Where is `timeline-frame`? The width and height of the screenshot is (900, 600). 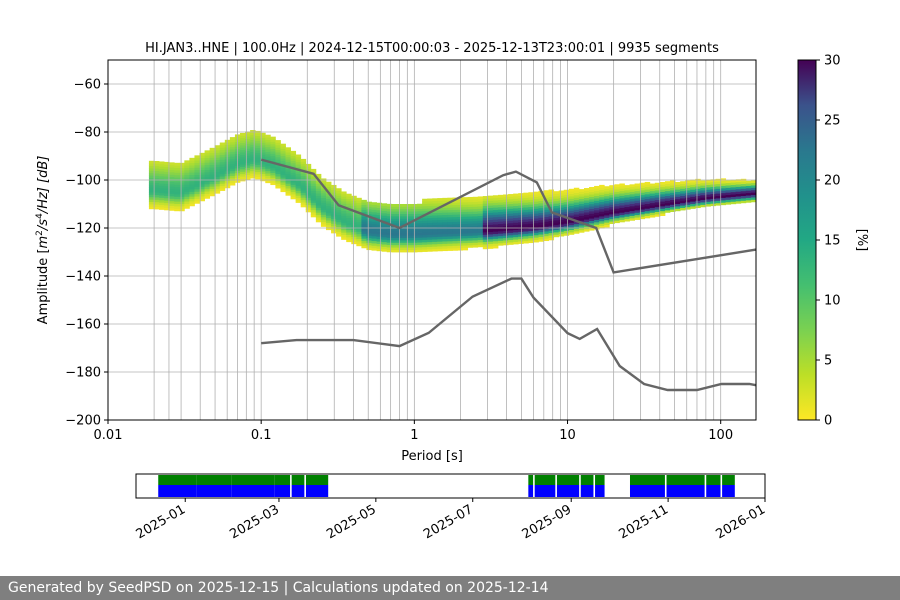 timeline-frame is located at coordinates (450, 486).